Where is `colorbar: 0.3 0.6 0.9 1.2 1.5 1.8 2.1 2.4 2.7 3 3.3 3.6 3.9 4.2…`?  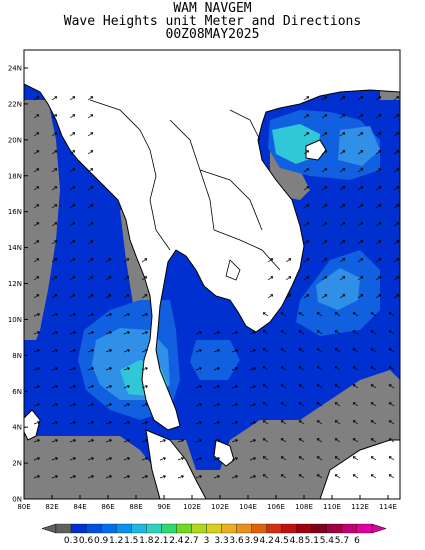
colorbar: 0.3 0.6 0.9 1.2 1.5 1.8 2.1 2.4 2.7 3 3.3 3.6 3.9 4.2… is located at coordinates (214, 534).